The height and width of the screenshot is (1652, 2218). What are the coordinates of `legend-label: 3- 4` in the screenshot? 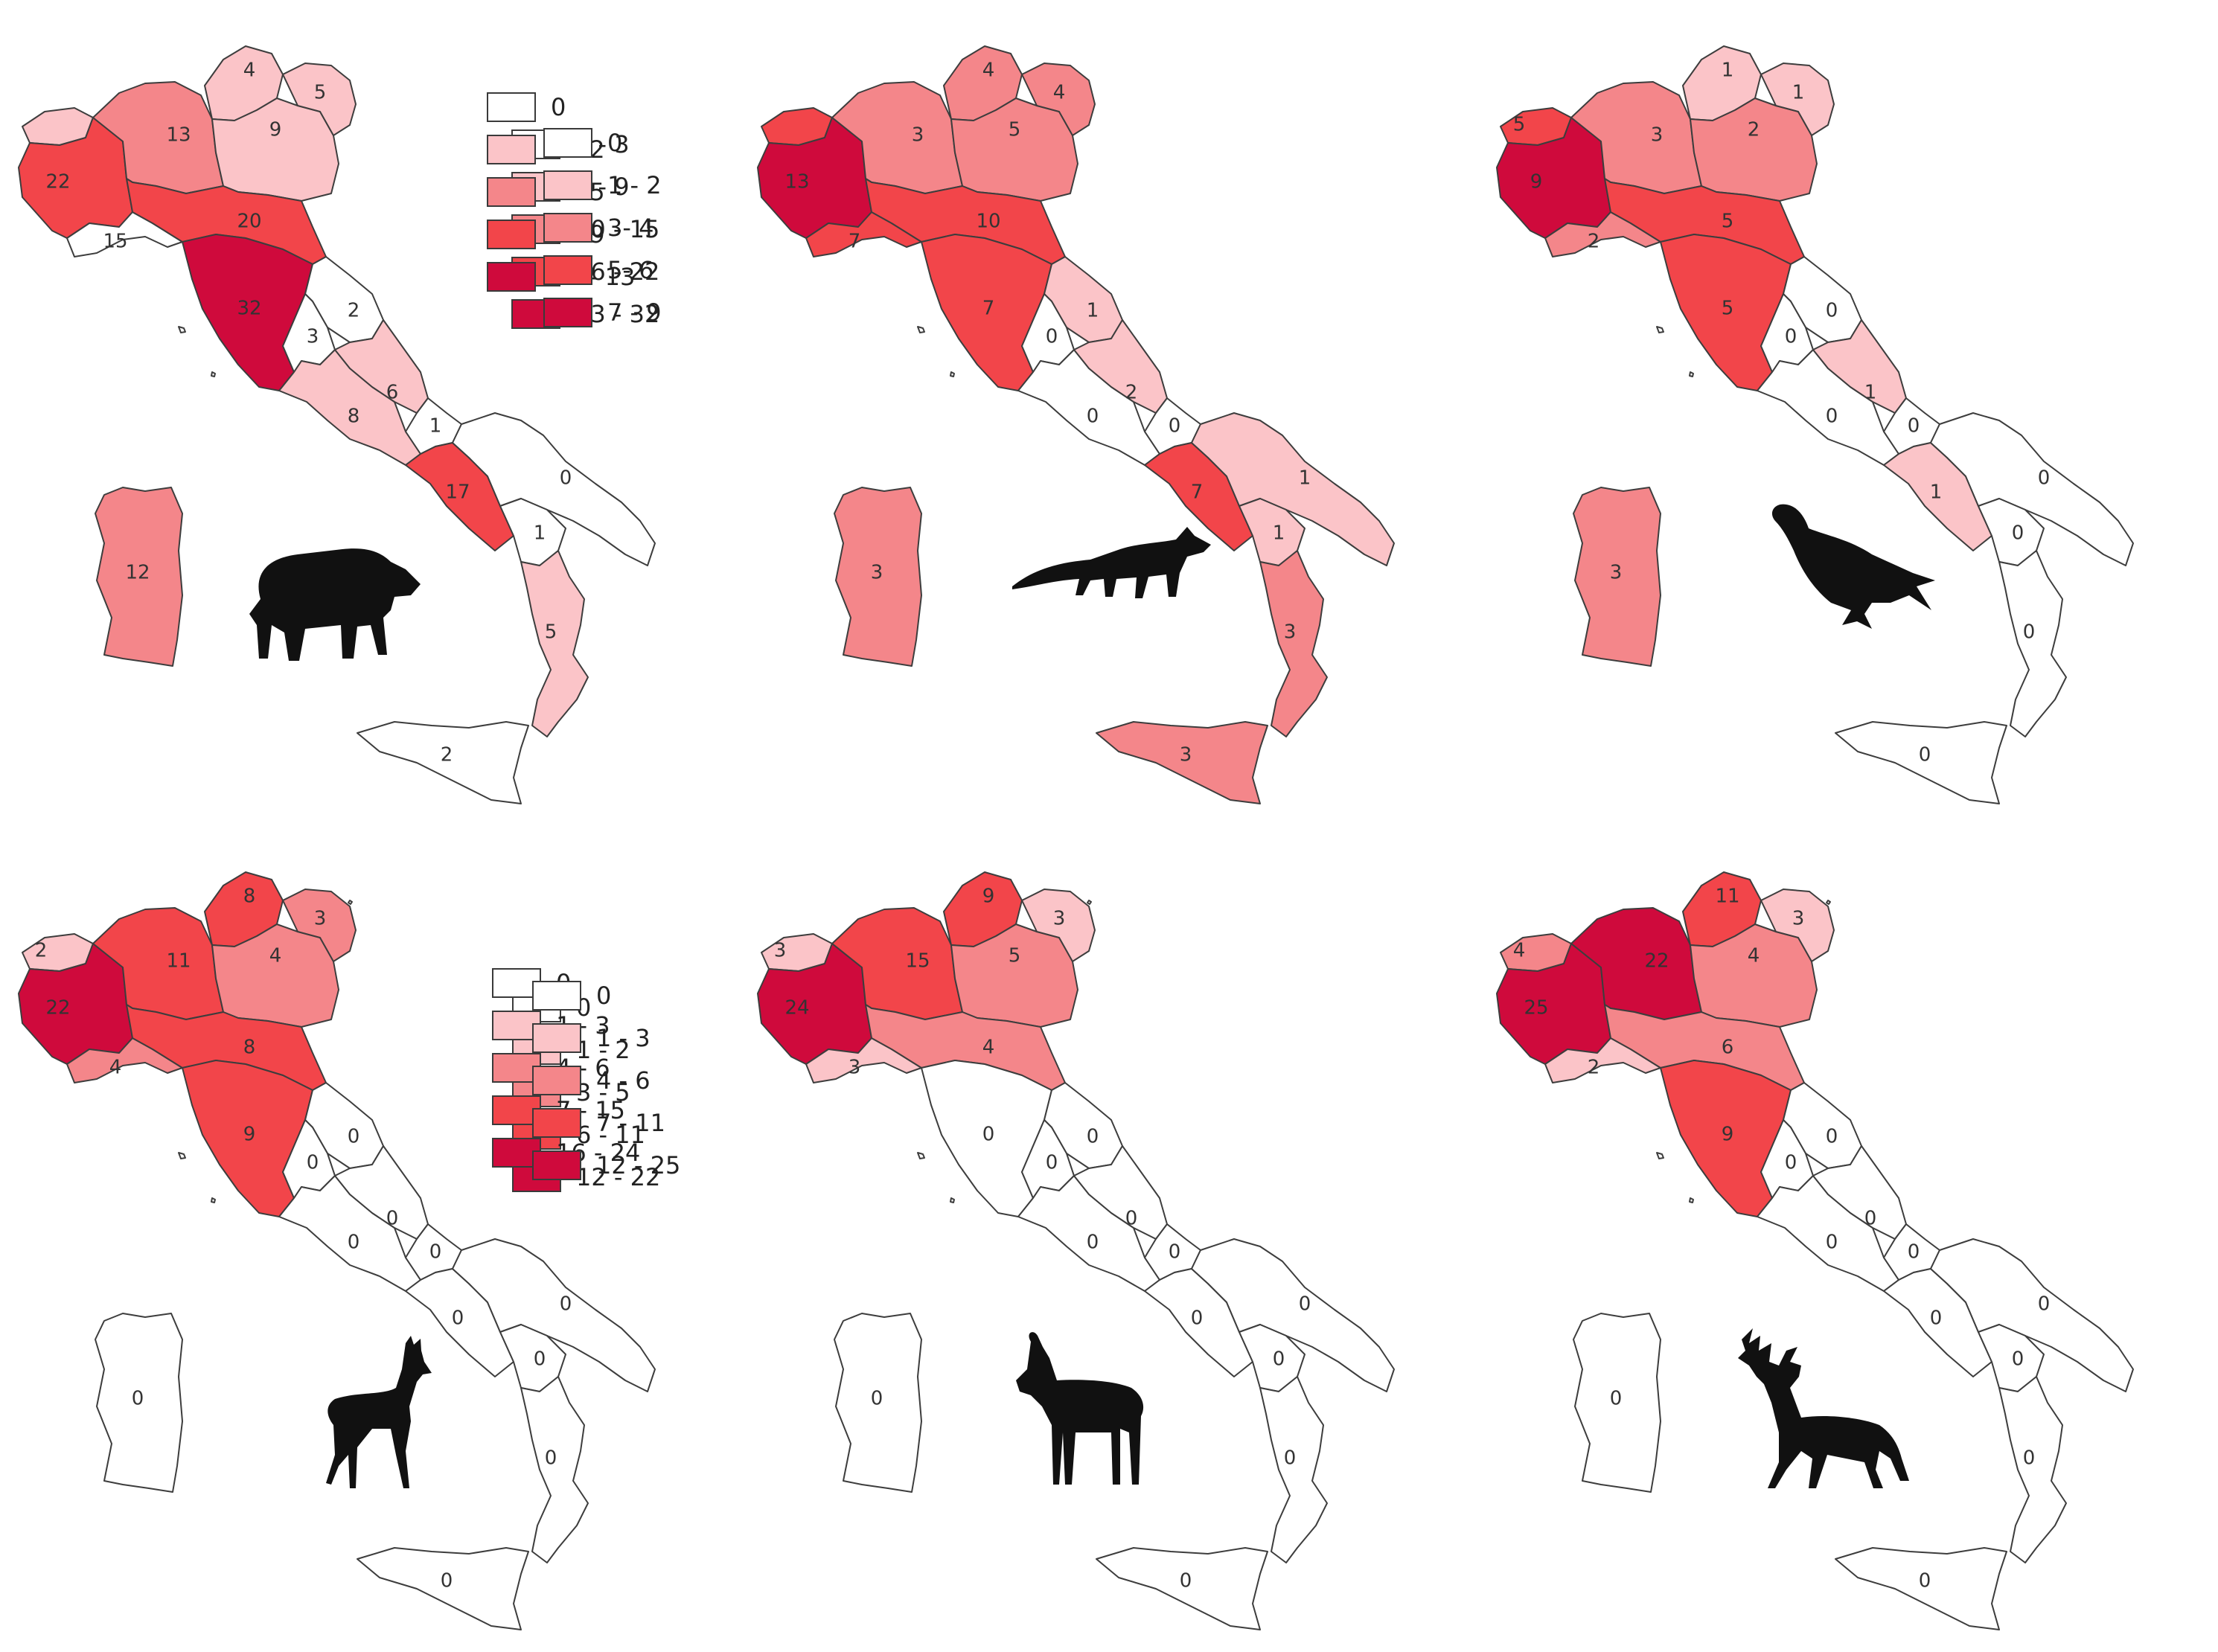 It's located at (631, 227).